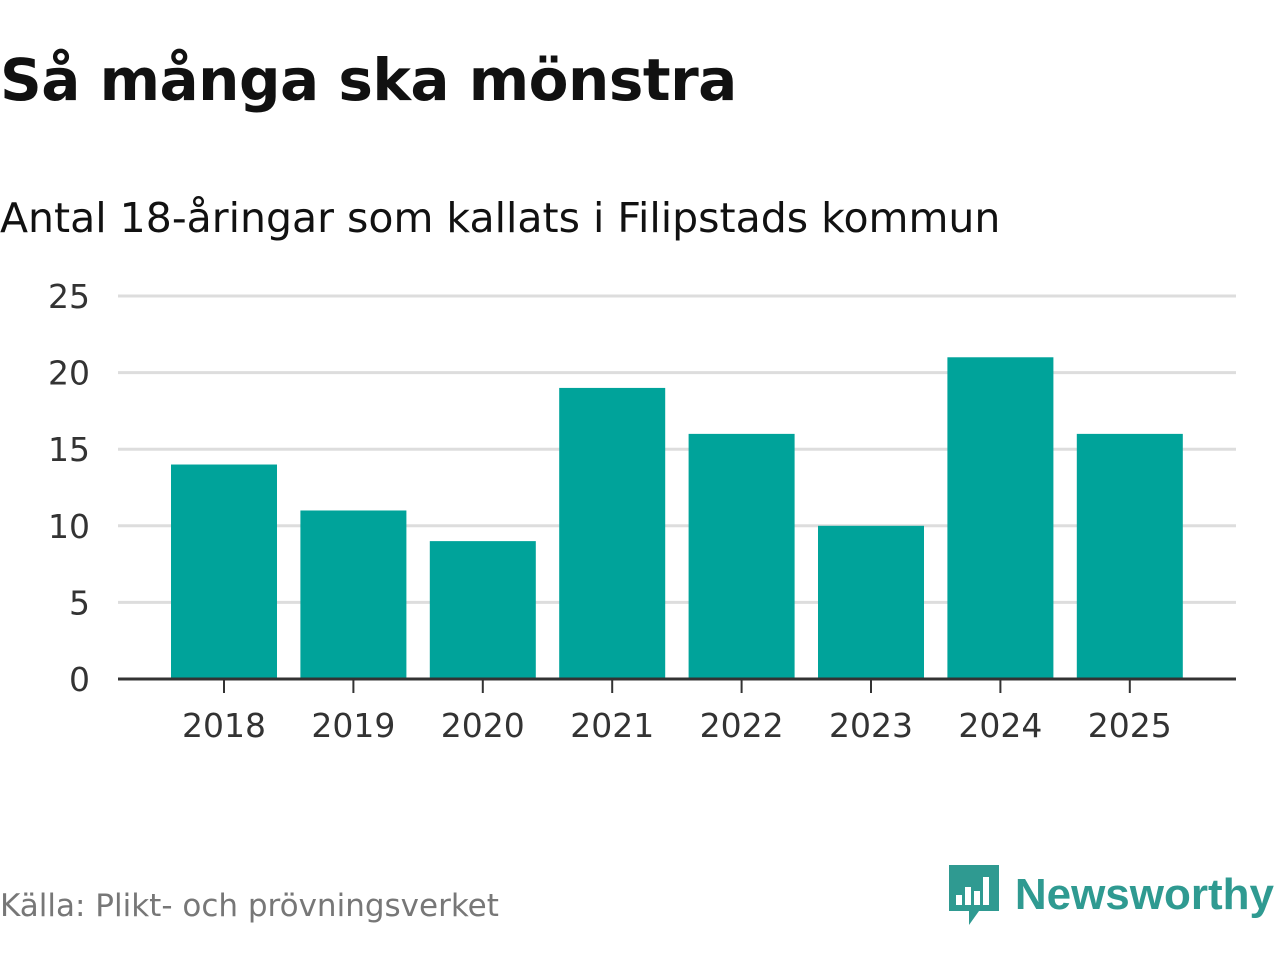 The image size is (1280, 960). I want to click on bar-2023, so click(871, 602).